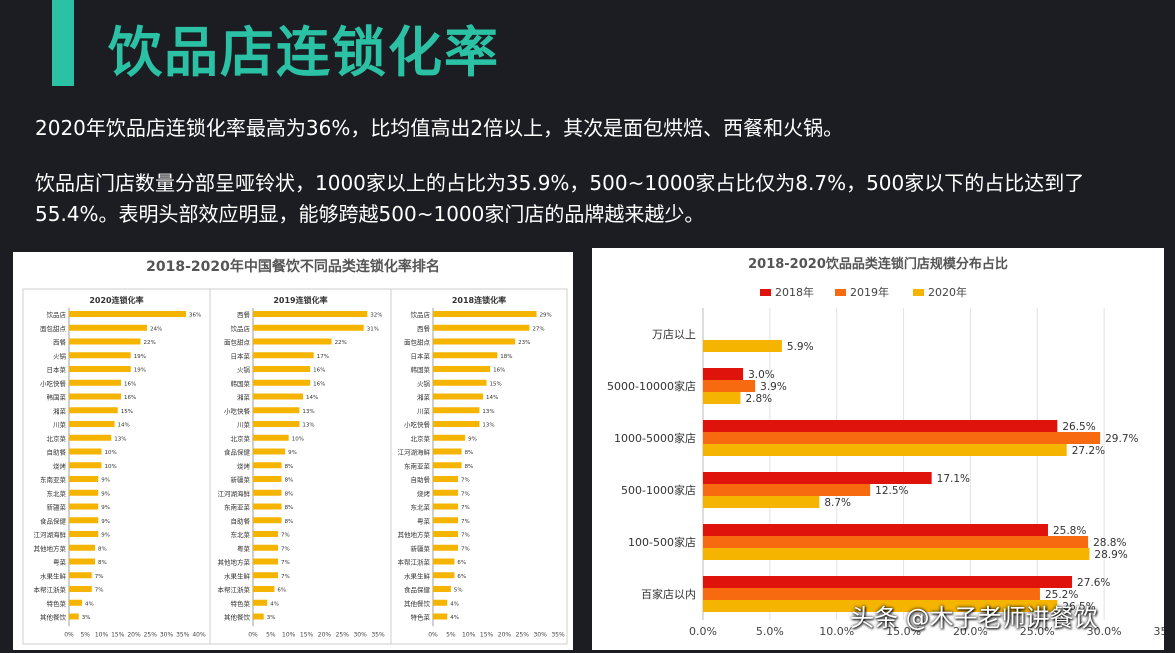 Image resolution: width=1175 pixels, height=653 pixels. I want to click on ranking-value-label: 6%, so click(461, 563).